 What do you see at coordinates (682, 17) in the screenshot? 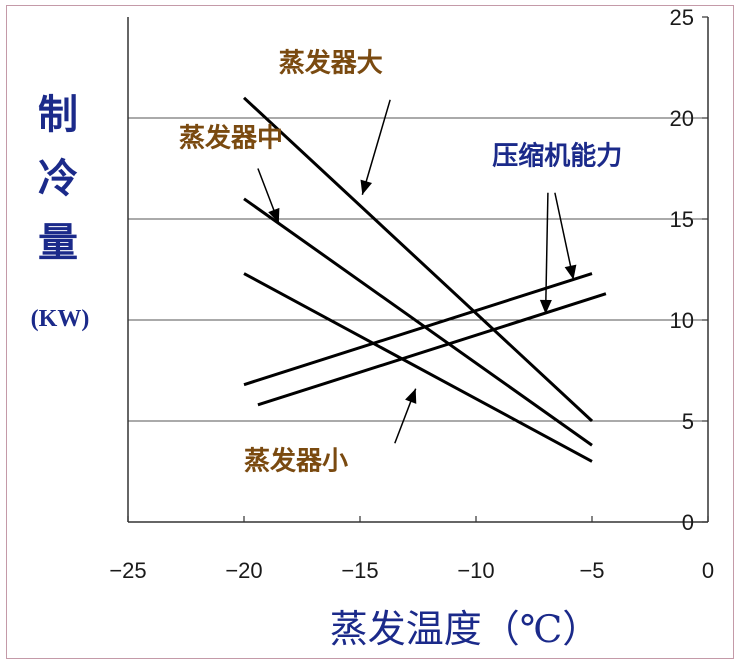
I see `y-tick-label: 25` at bounding box center [682, 17].